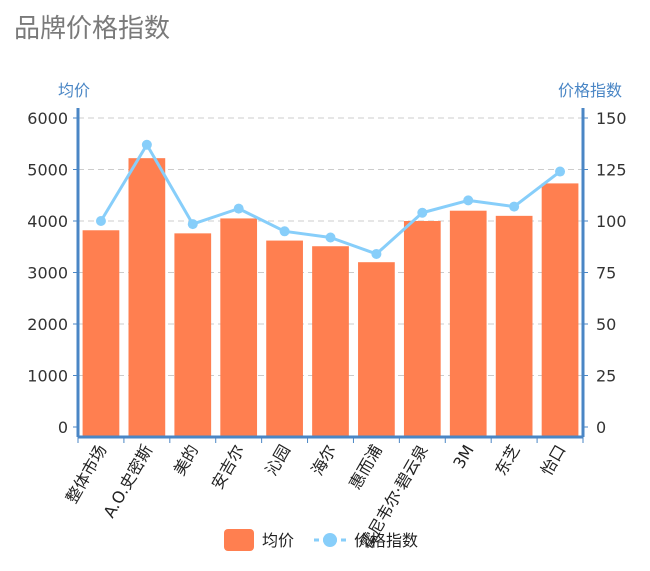 This screenshot has height=571, width=650. I want to click on legend-line-label: 价格指数, so click(386, 540).